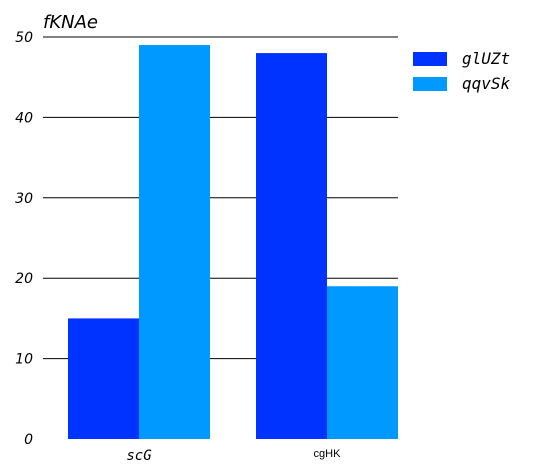 The height and width of the screenshot is (476, 544). Describe the element at coordinates (430, 84) in the screenshot. I see `legend-swatch-qqvSk` at that location.